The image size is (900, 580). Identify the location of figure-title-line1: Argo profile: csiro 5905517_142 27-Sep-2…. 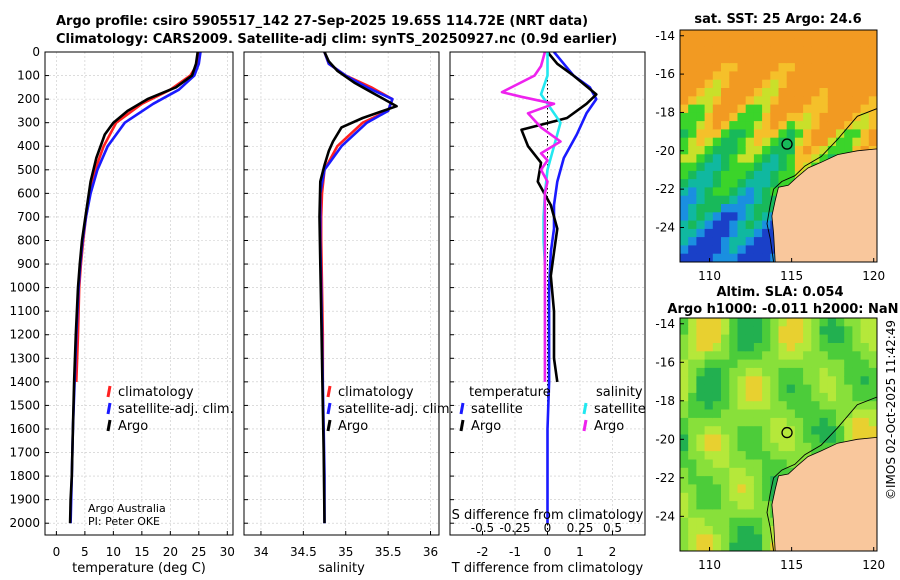
(322, 21).